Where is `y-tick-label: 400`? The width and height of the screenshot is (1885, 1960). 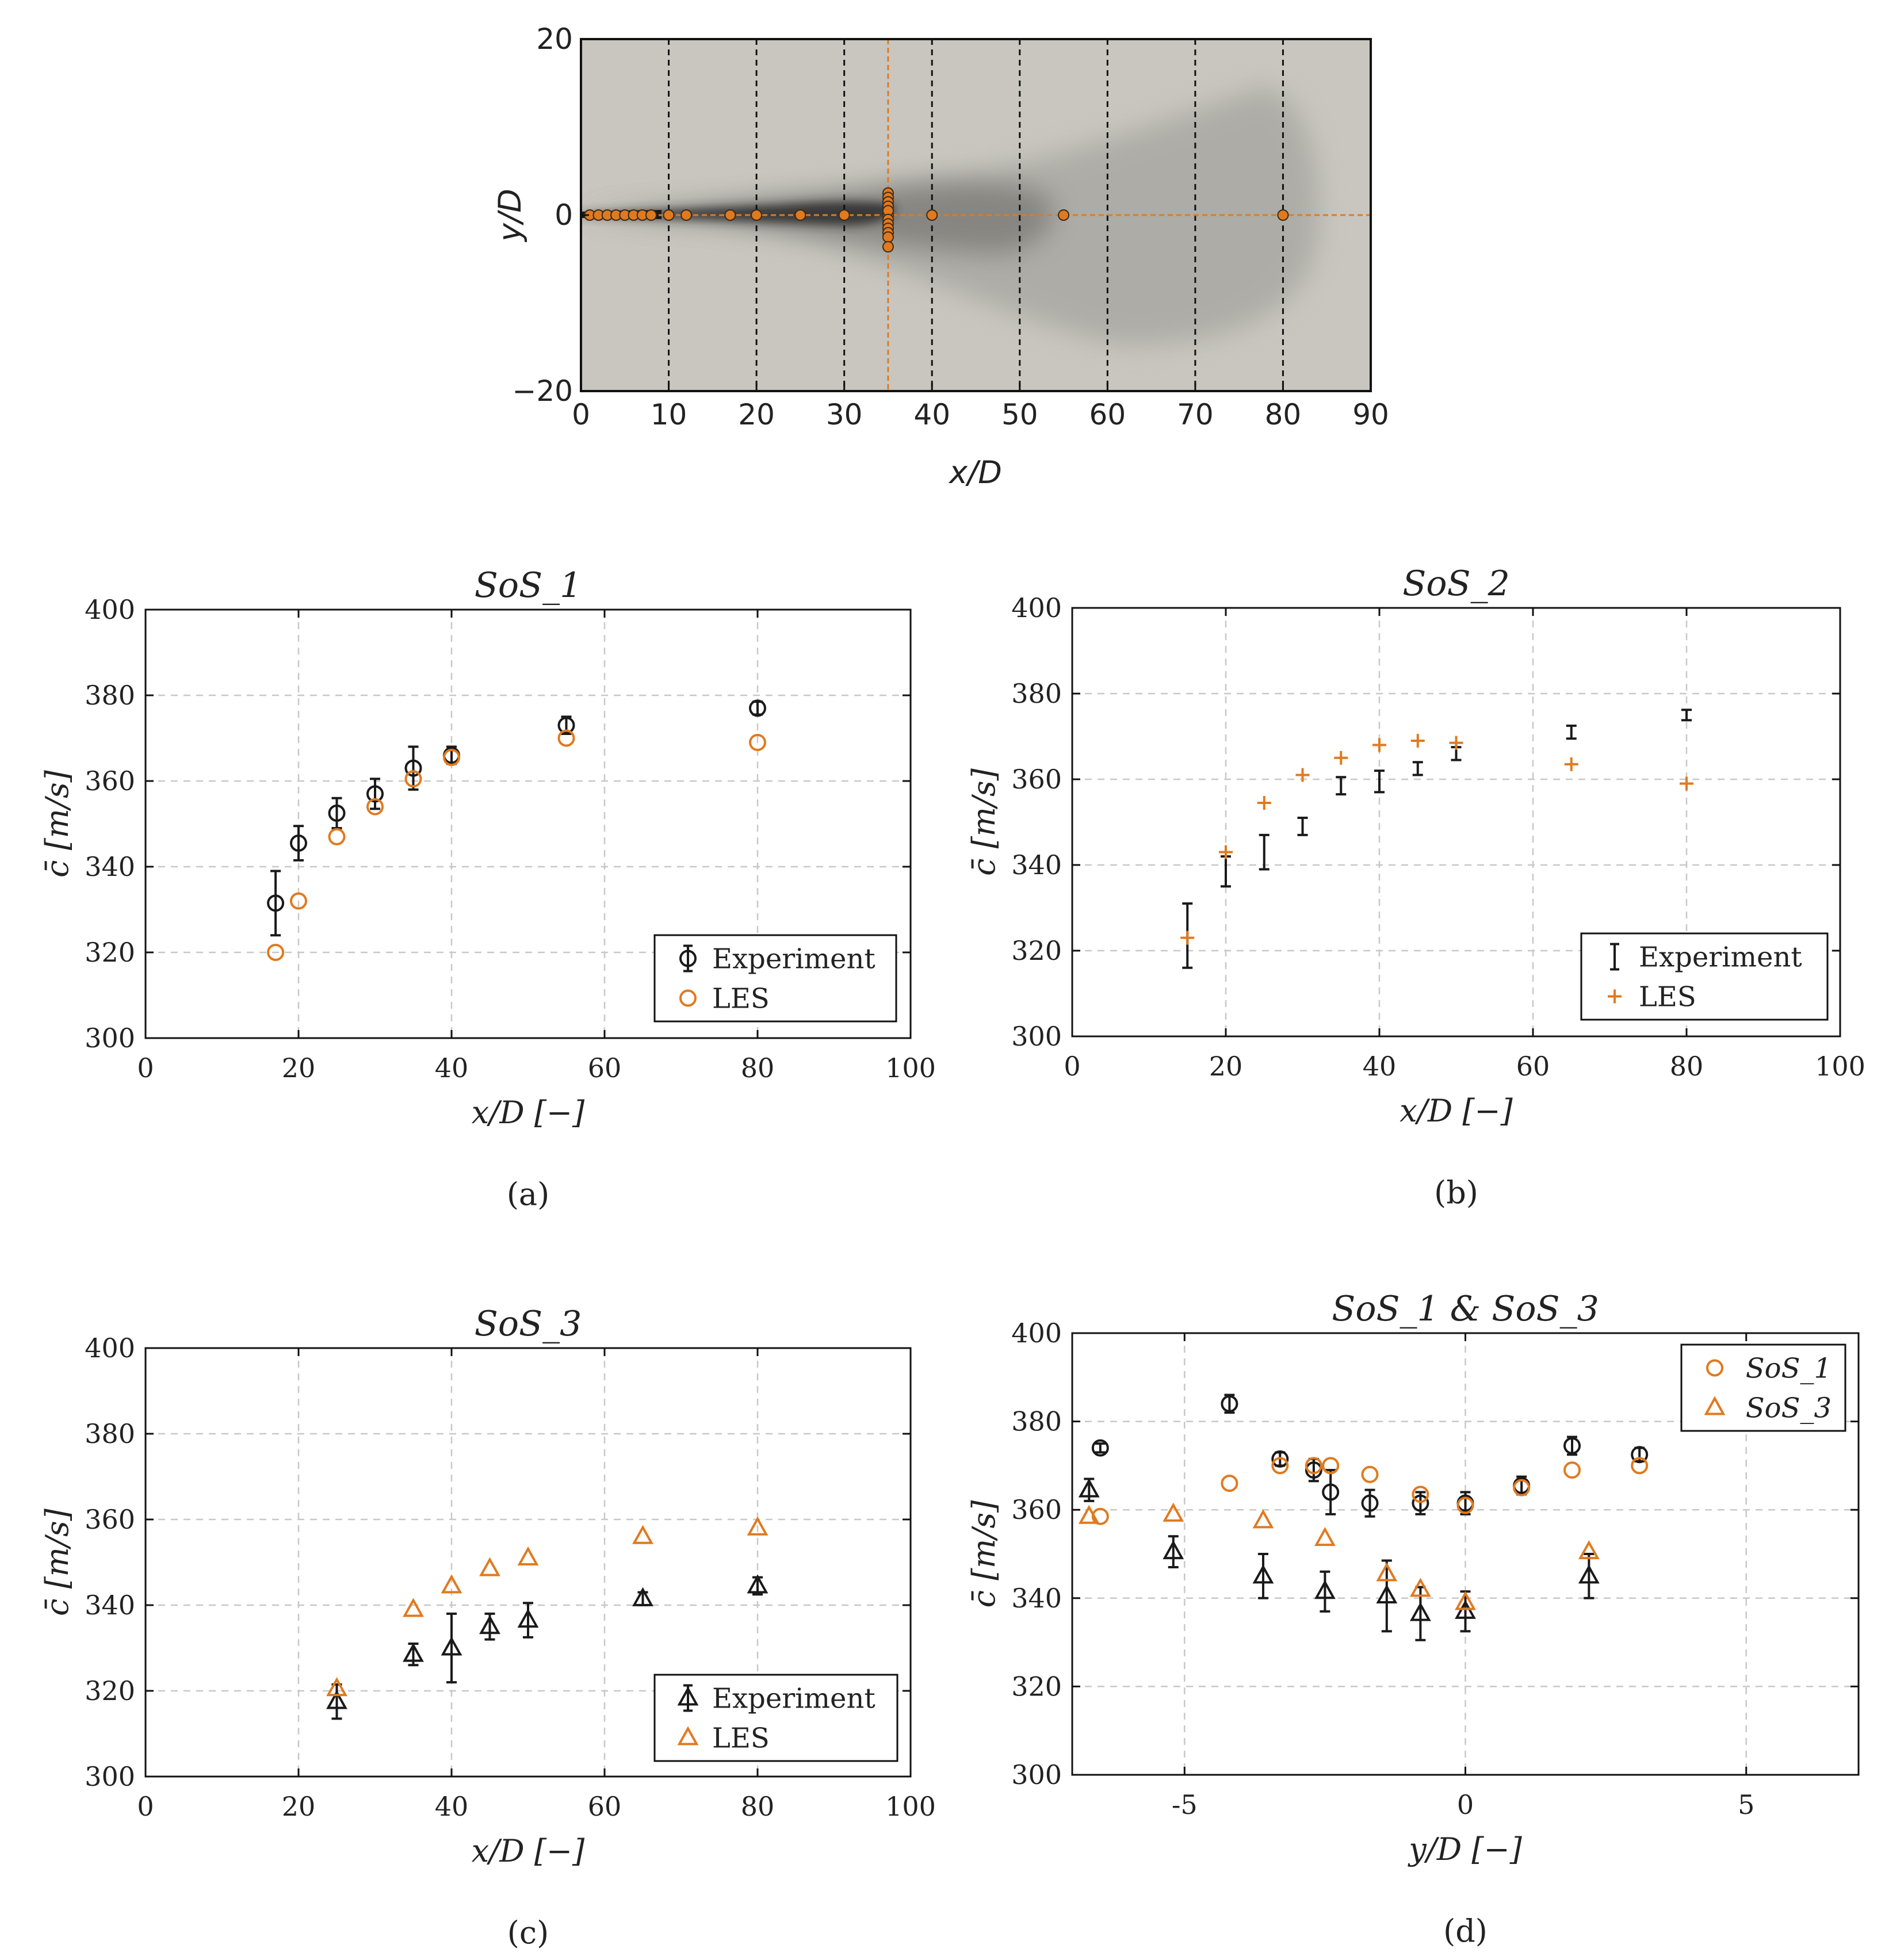
y-tick-label: 400 is located at coordinates (1036, 607).